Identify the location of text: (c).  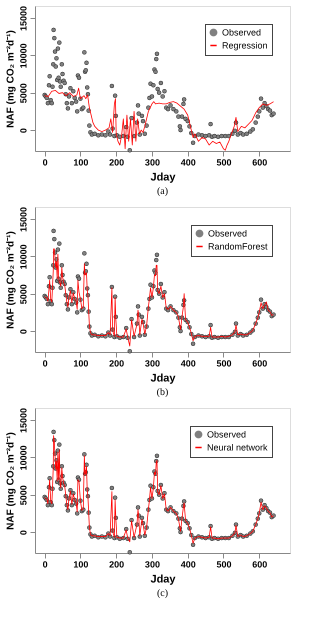
(162, 593).